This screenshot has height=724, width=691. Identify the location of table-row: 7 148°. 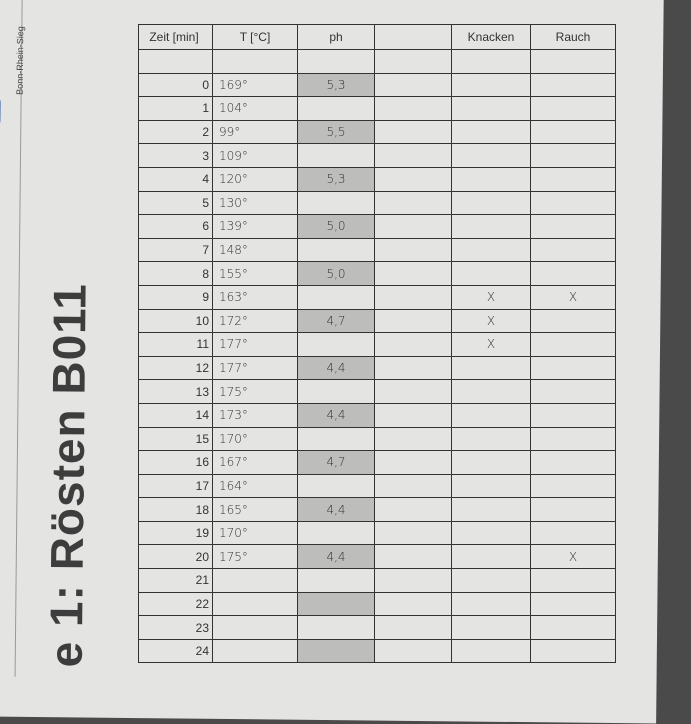
(377, 250).